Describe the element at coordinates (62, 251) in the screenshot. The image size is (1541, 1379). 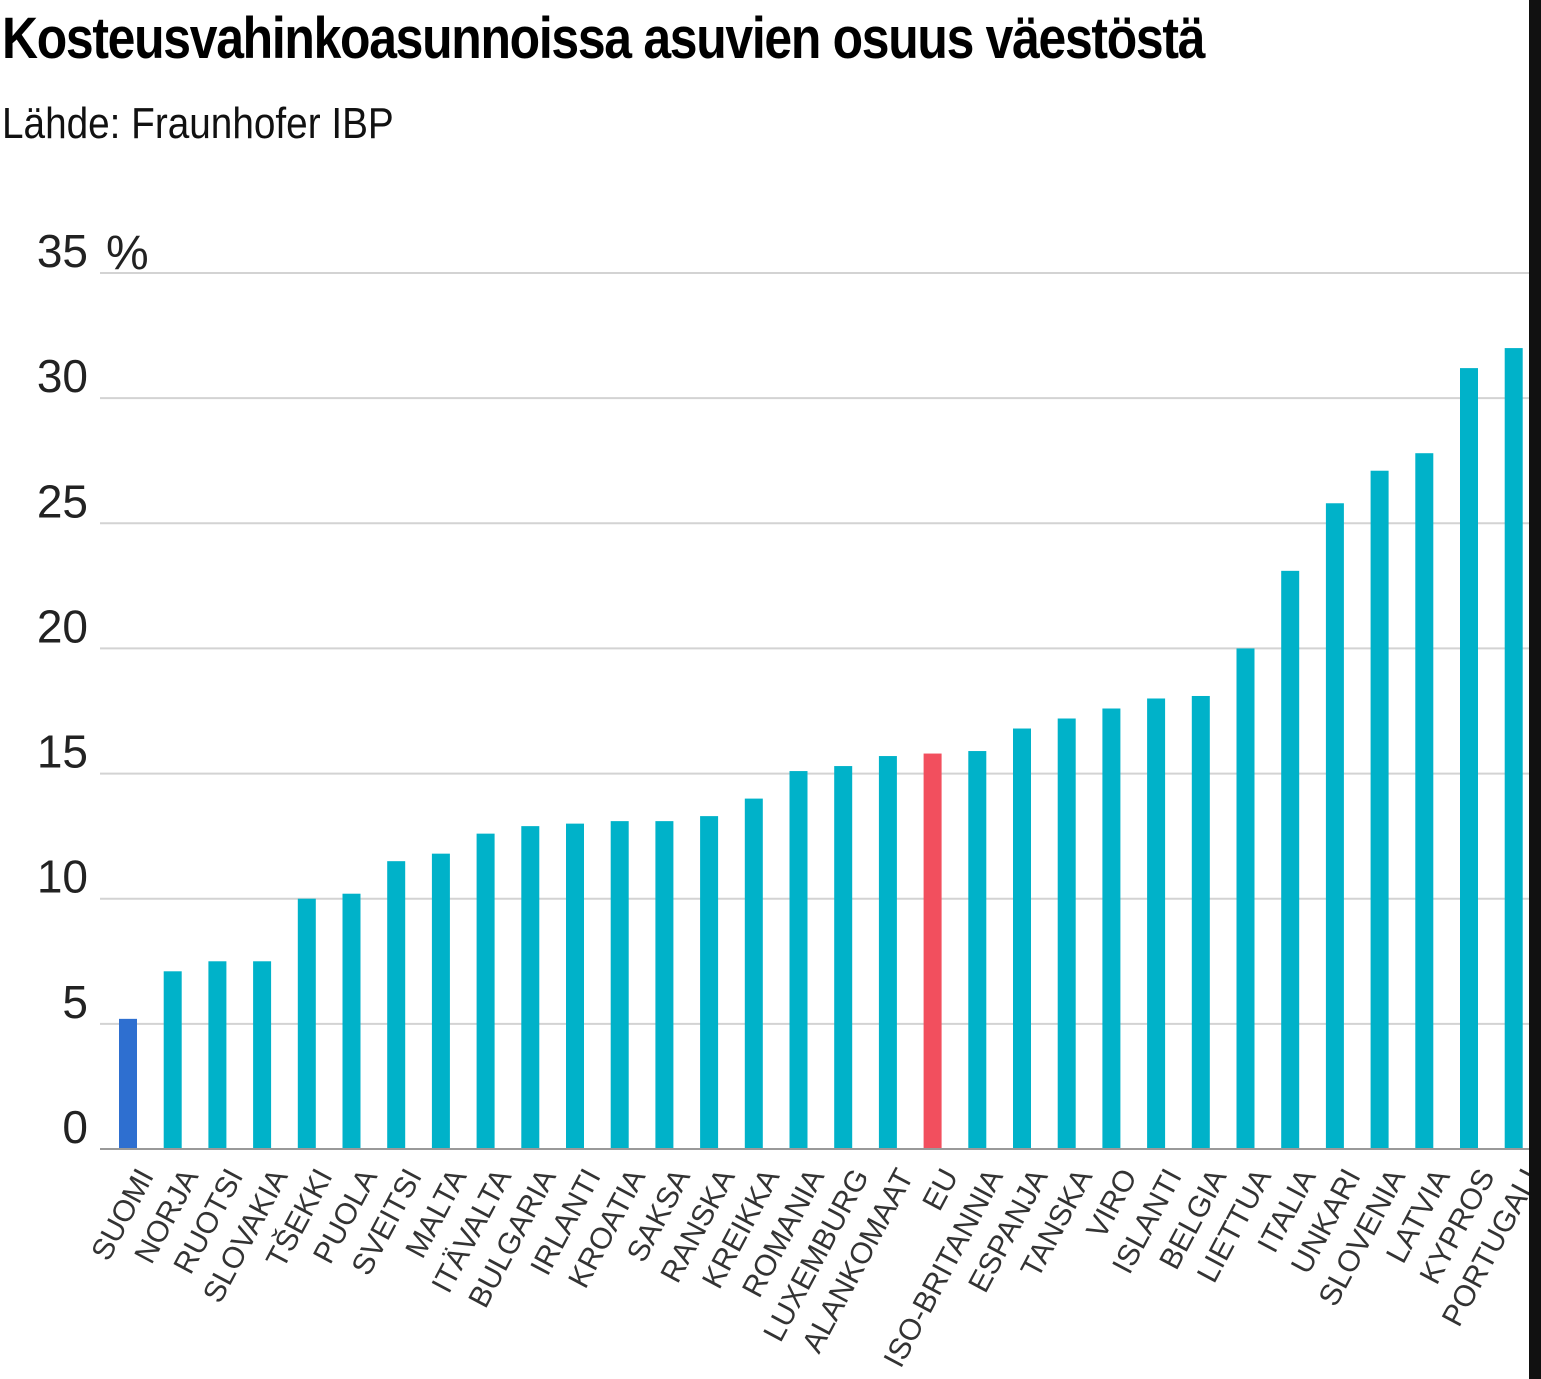
I see `y-tick-label: 35` at that location.